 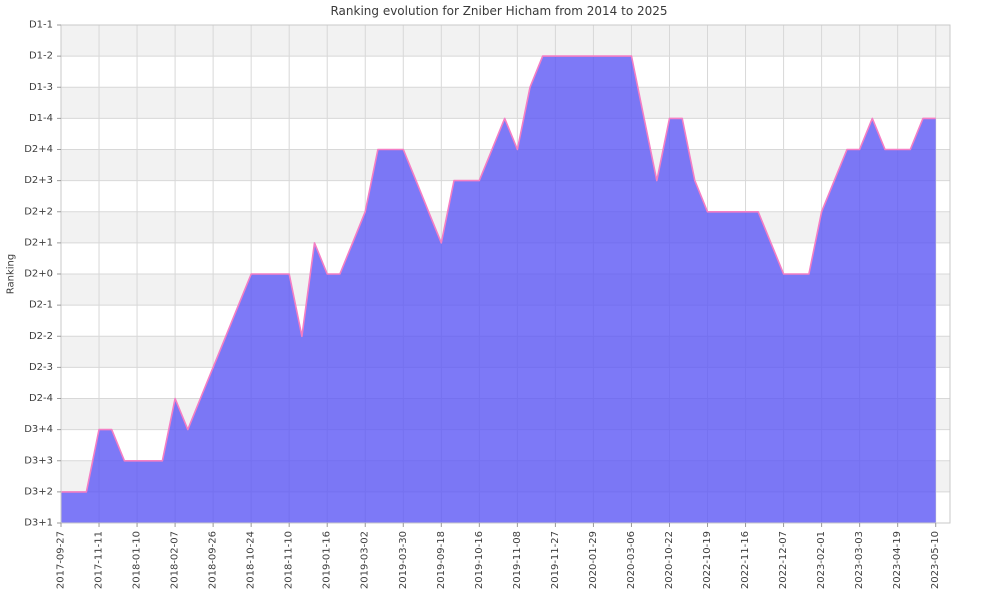 What do you see at coordinates (41, 367) in the screenshot?
I see `y-tick-label: D2-3` at bounding box center [41, 367].